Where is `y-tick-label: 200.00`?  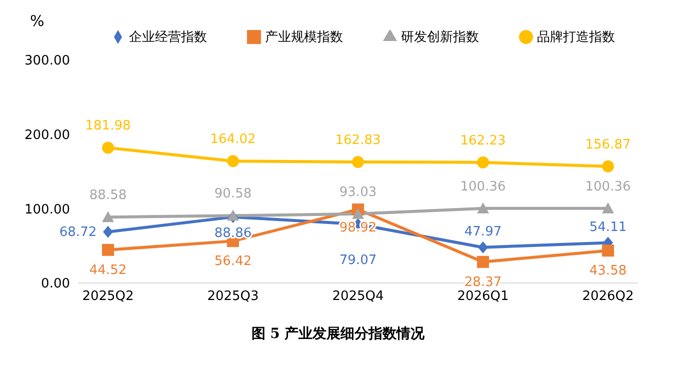 y-tick-label: 200.00 is located at coordinates (47, 135).